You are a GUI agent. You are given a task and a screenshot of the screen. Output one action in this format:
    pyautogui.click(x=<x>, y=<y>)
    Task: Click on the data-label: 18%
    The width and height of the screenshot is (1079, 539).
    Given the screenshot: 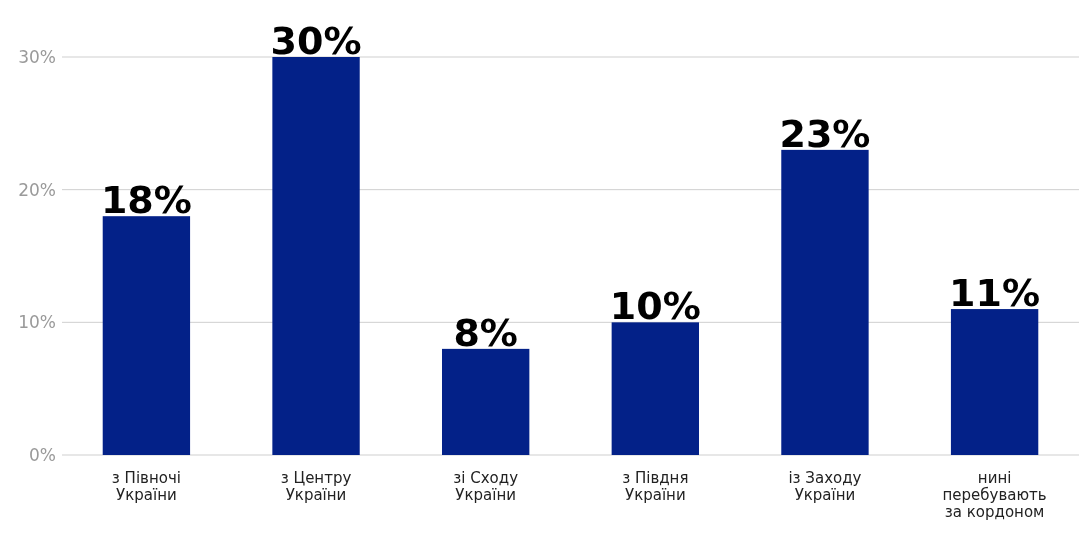 What is the action you would take?
    pyautogui.click(x=146, y=200)
    